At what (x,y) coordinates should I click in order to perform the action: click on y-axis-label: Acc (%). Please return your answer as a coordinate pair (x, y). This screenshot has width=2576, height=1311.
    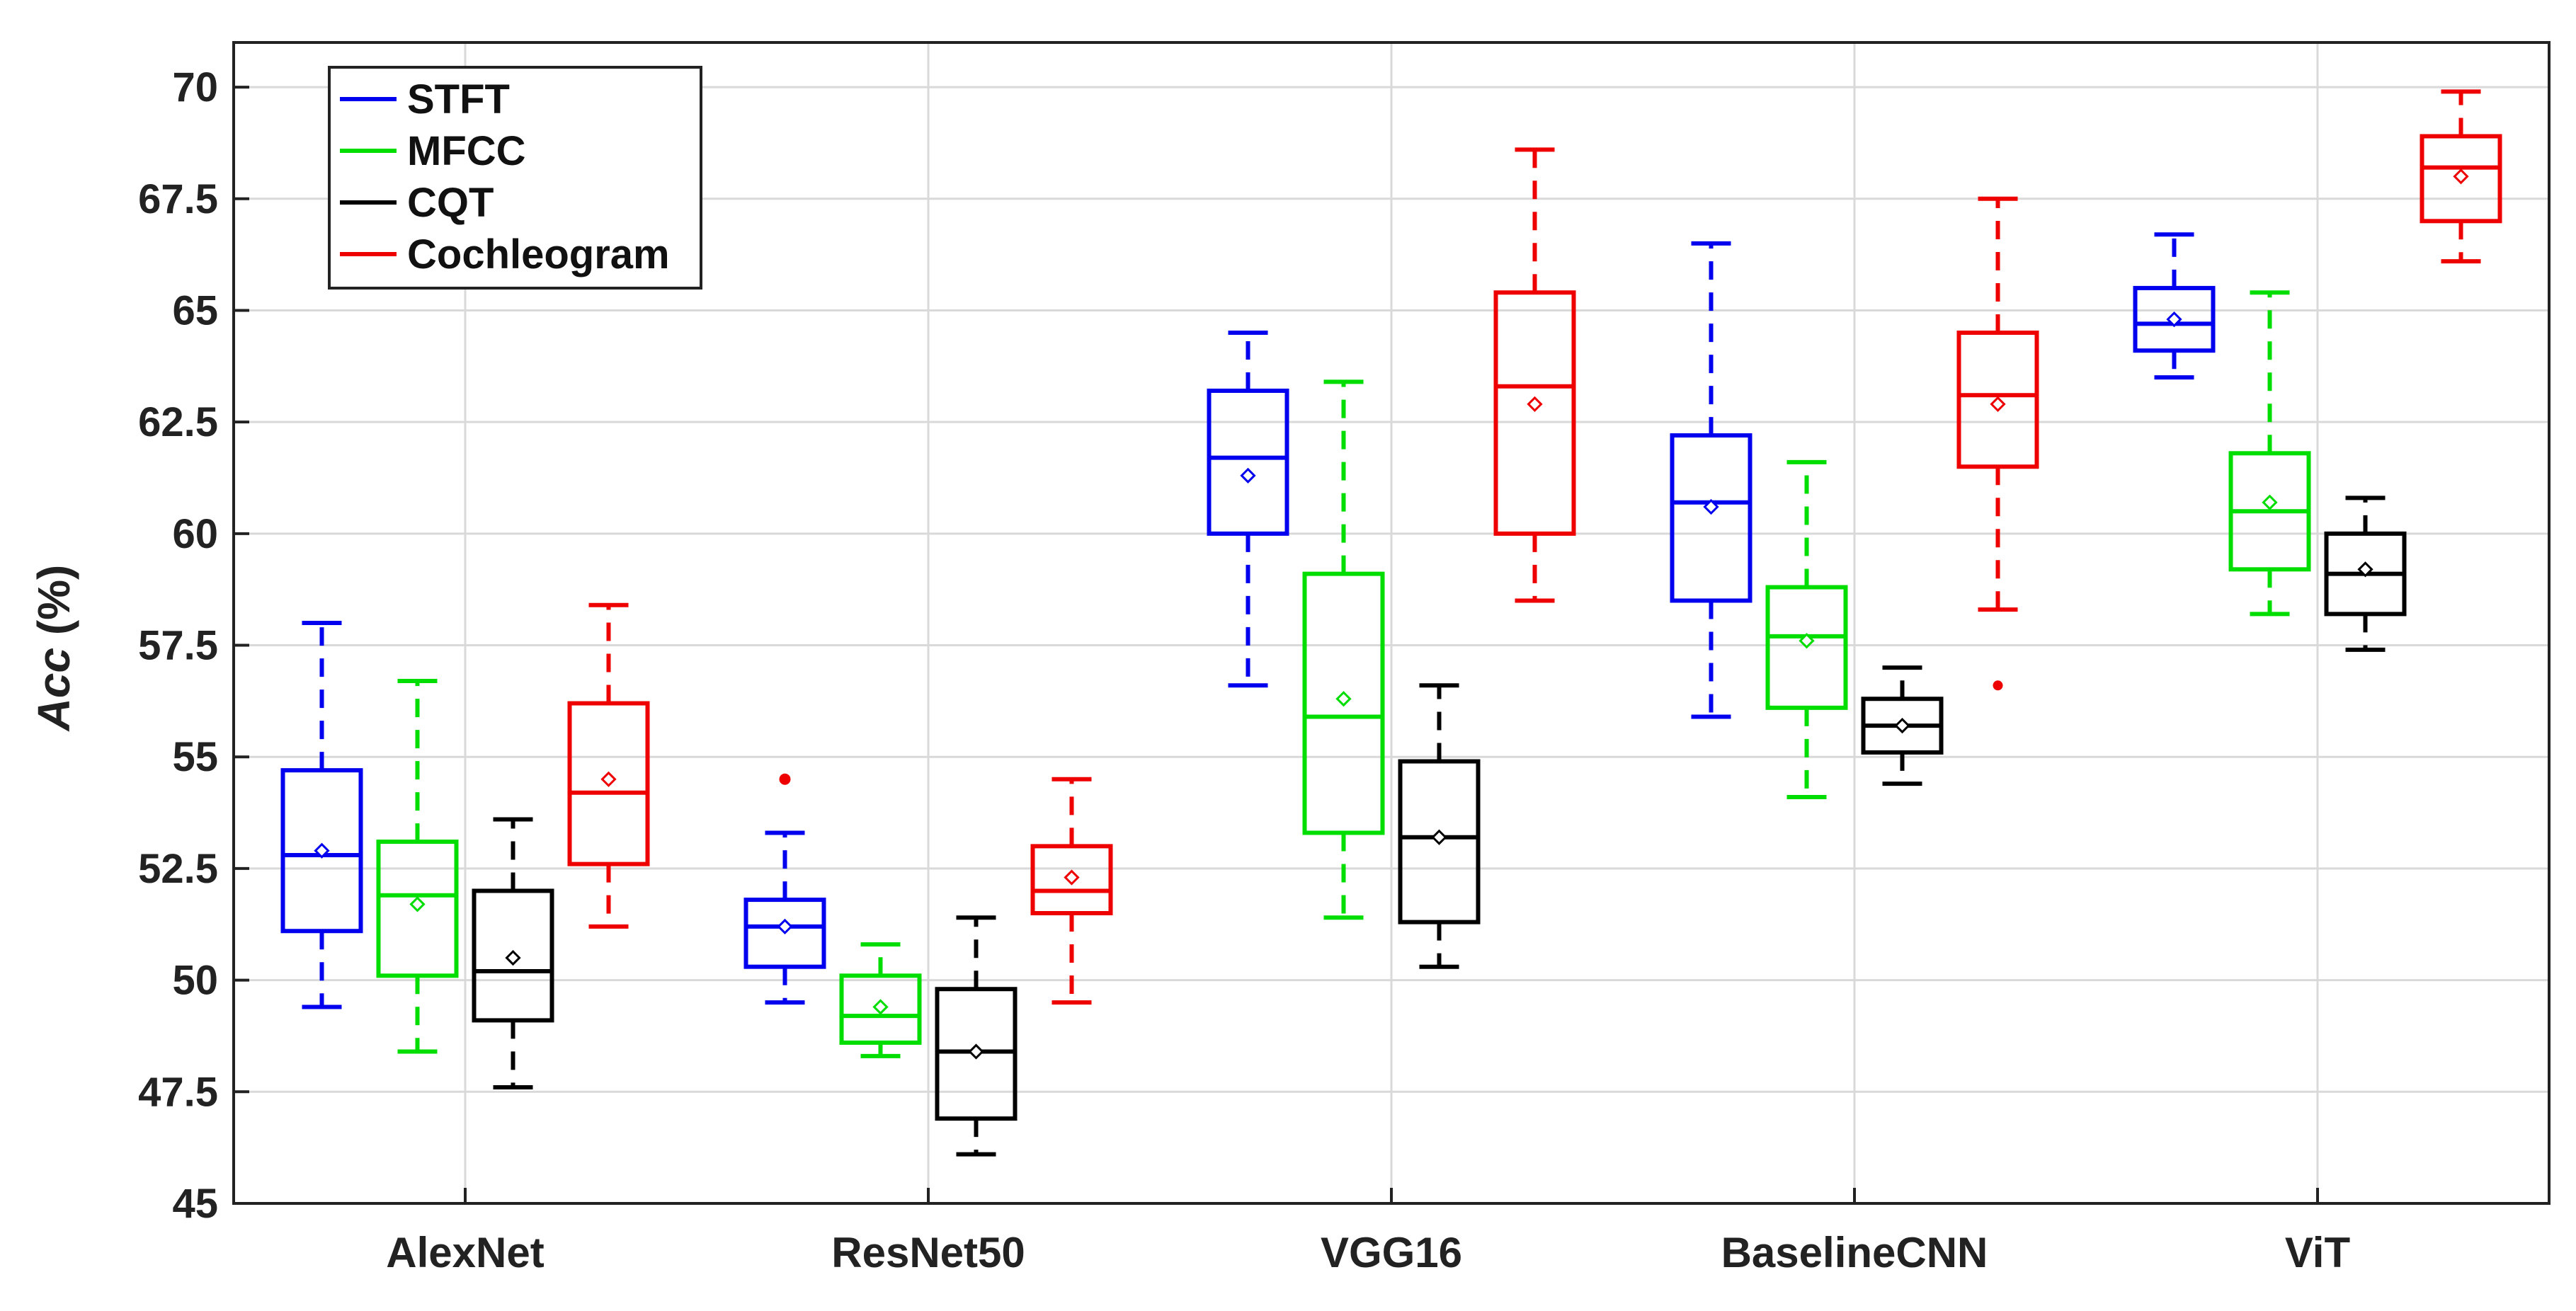
    Looking at the image, I should click on (53, 649).